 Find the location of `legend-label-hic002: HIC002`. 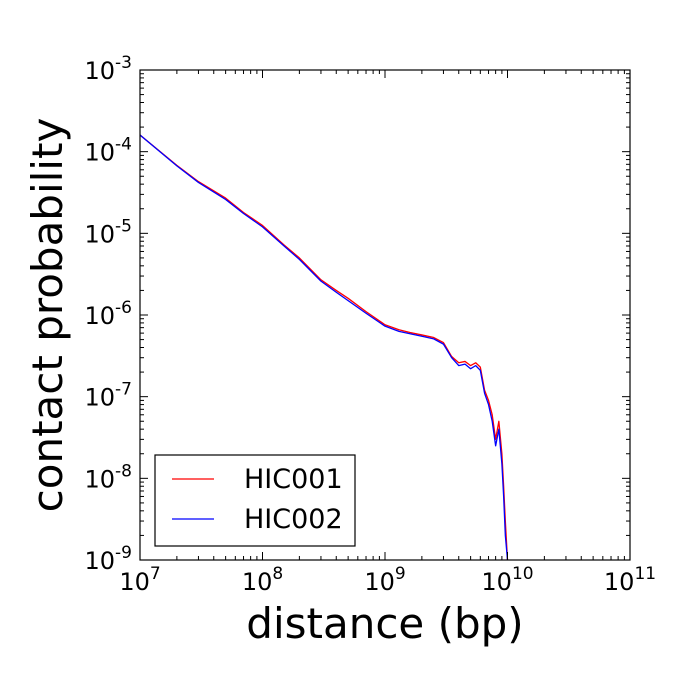

legend-label-hic002: HIC002 is located at coordinates (293, 519).